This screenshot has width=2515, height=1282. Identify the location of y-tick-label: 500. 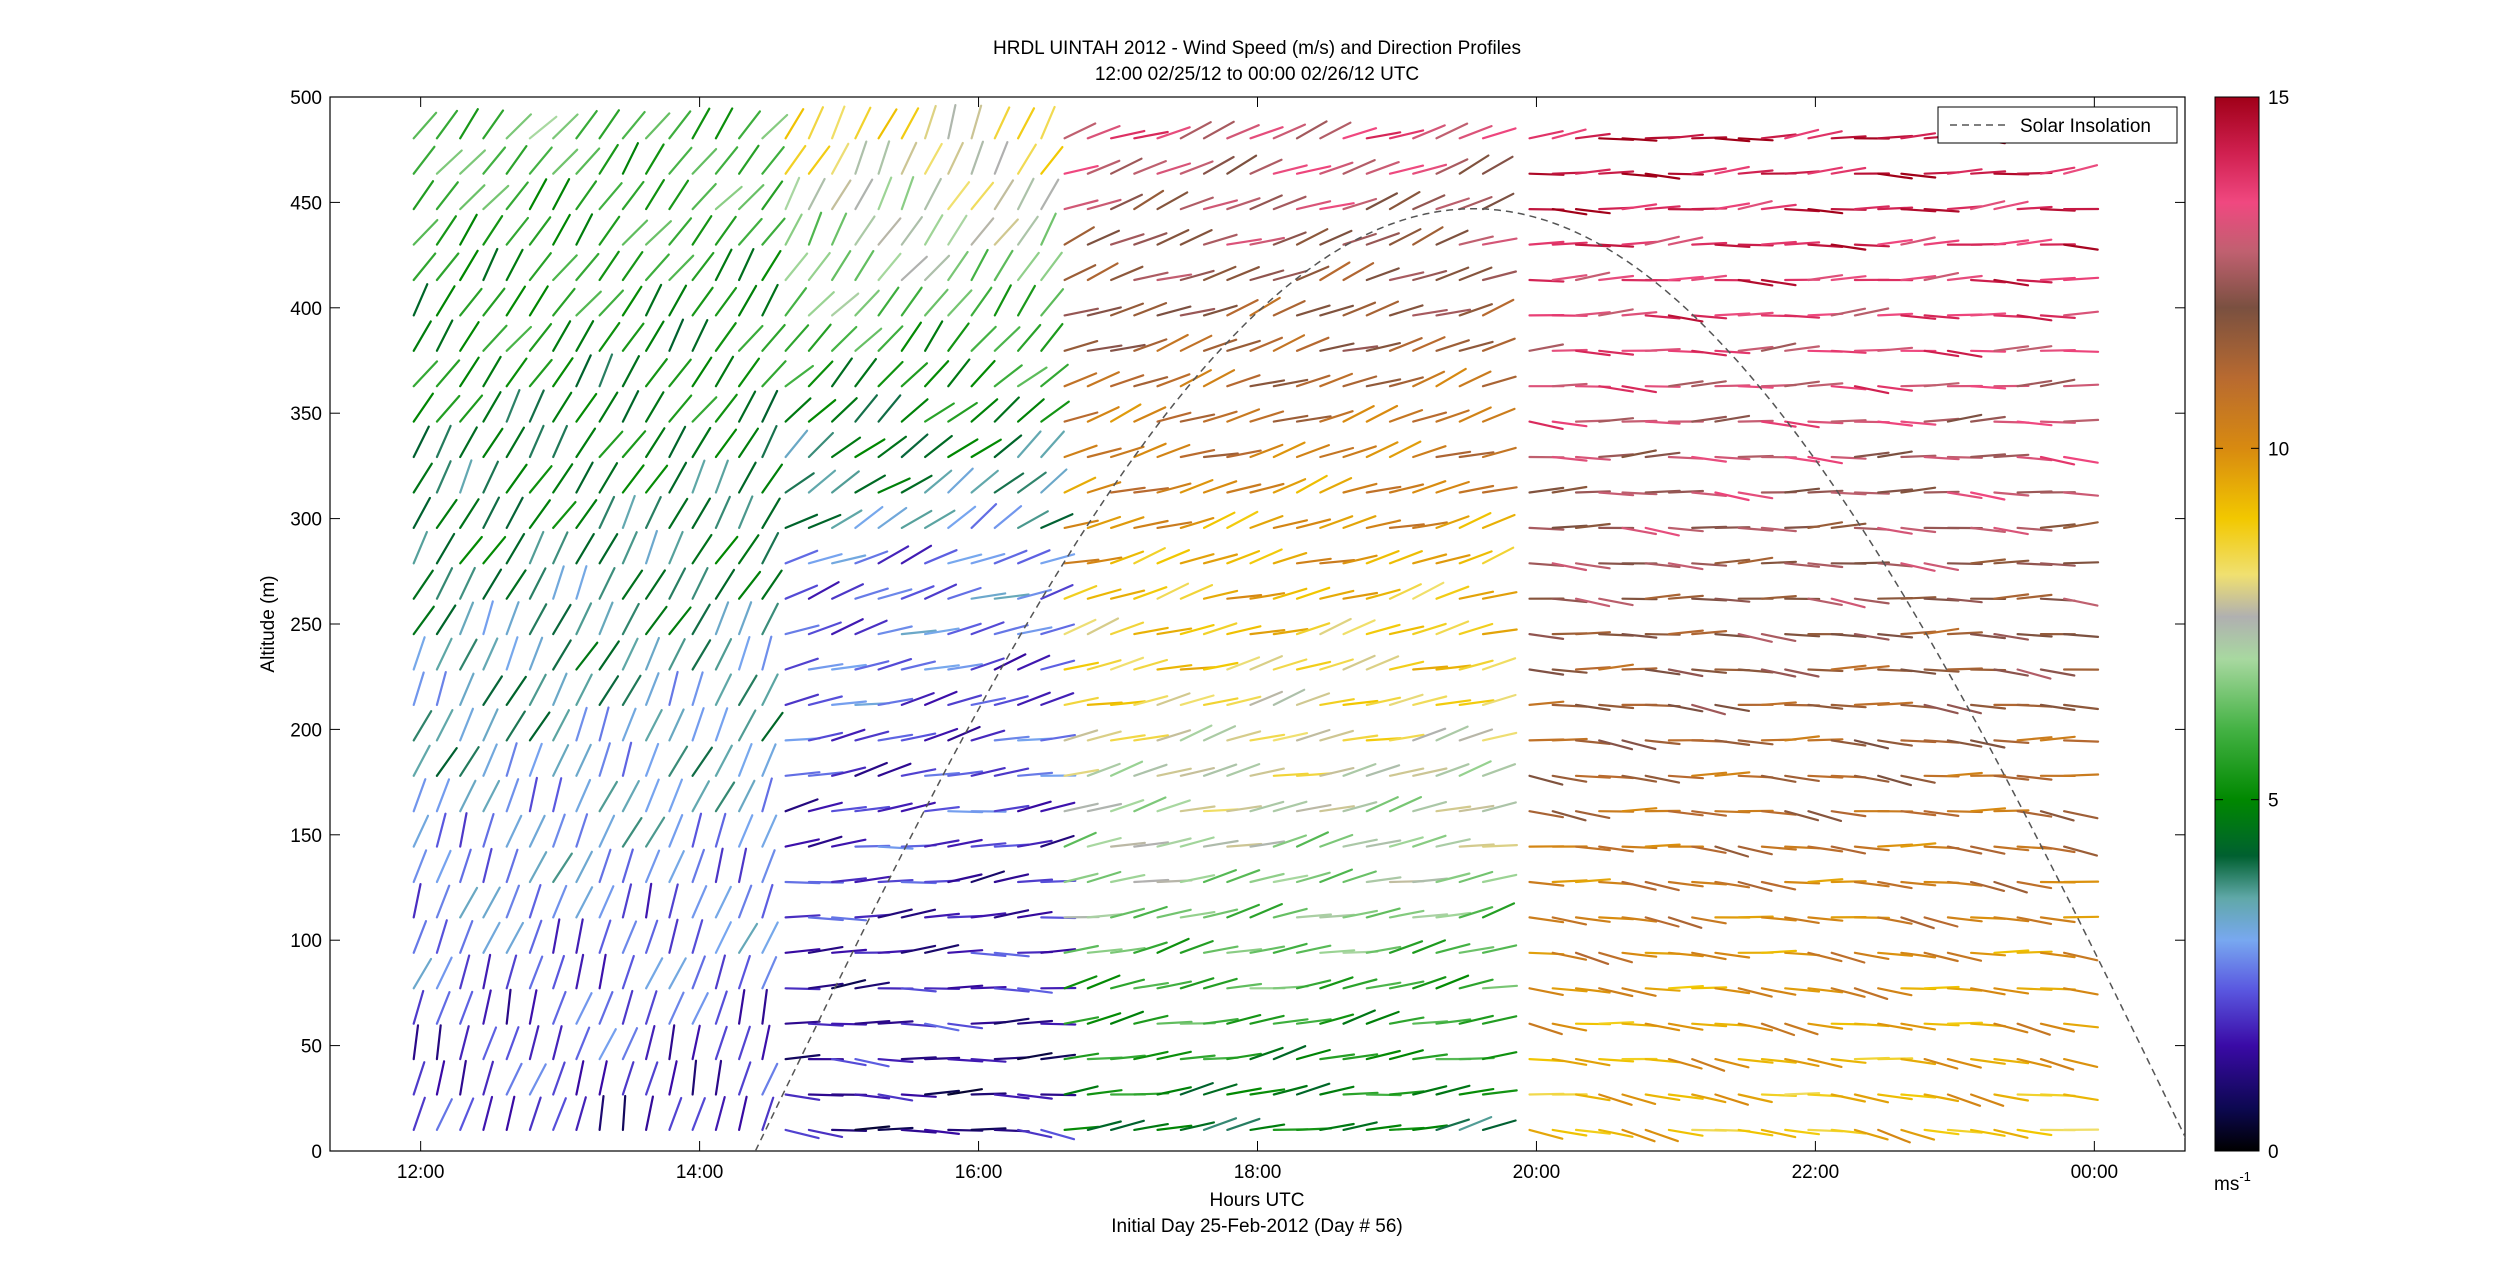
(306, 98).